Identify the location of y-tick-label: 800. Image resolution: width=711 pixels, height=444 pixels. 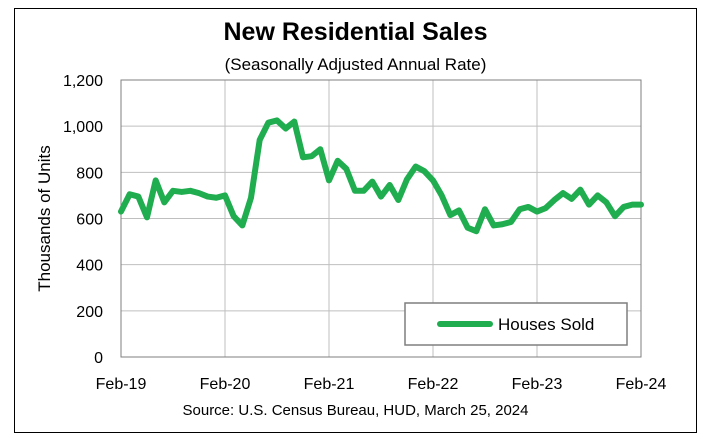
(89, 173).